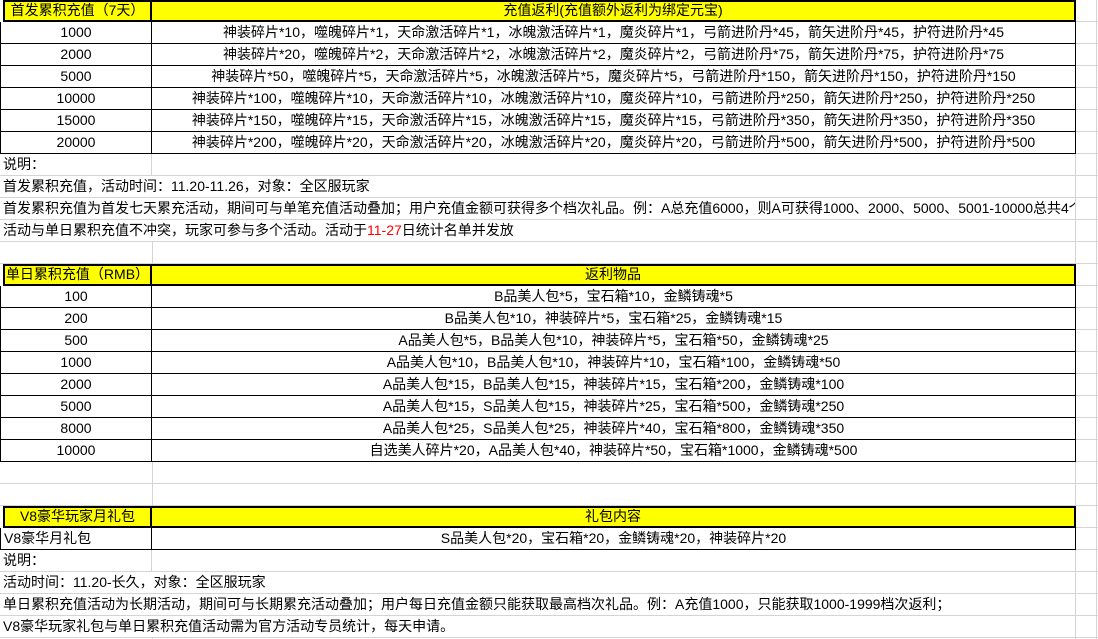  I want to click on reward-cell: B品美人包*10，神装碎片*5，宝石箱*25，金鳞铸魂*15, so click(614, 319).